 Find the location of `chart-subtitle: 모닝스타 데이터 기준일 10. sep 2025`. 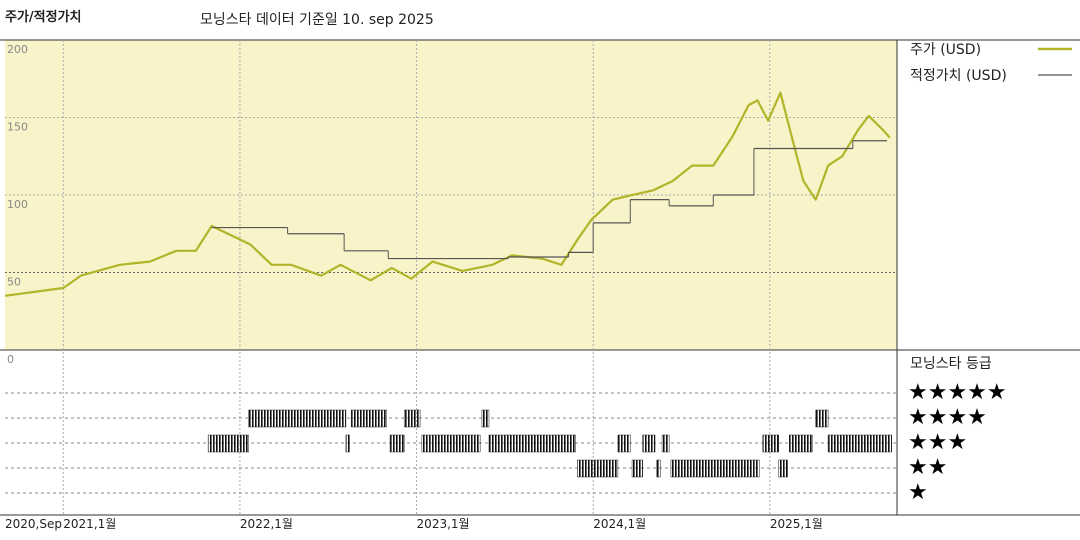

chart-subtitle: 모닝스타 데이터 기준일 10. sep 2025 is located at coordinates (317, 20).